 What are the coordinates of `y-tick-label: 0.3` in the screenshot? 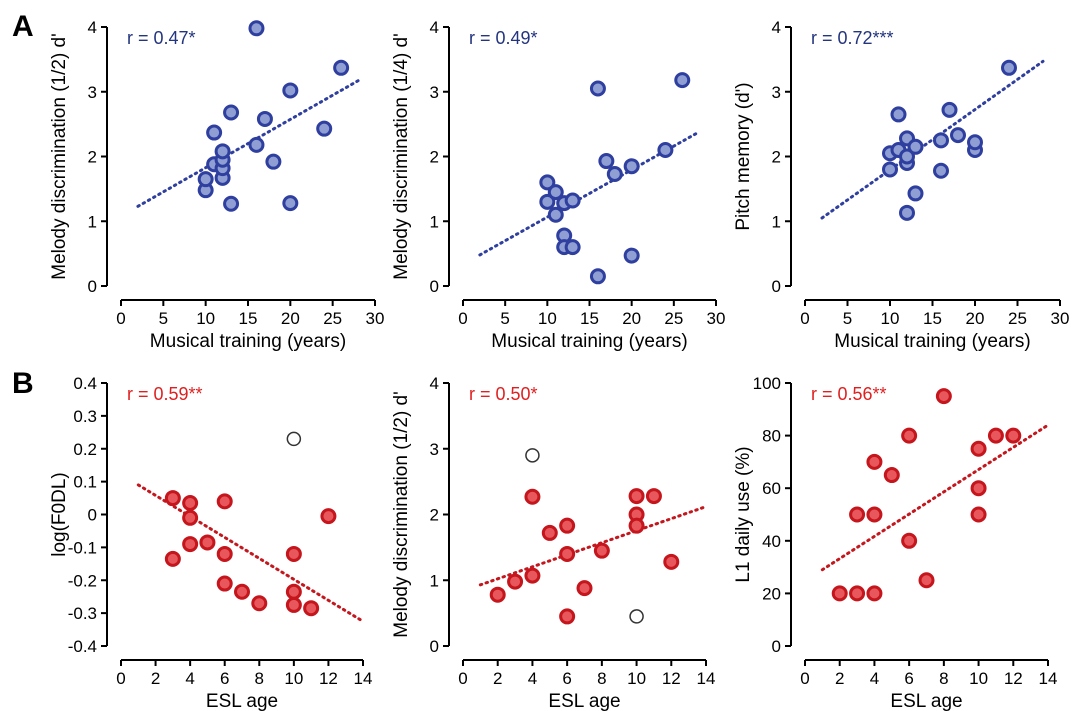 It's located at (85, 416).